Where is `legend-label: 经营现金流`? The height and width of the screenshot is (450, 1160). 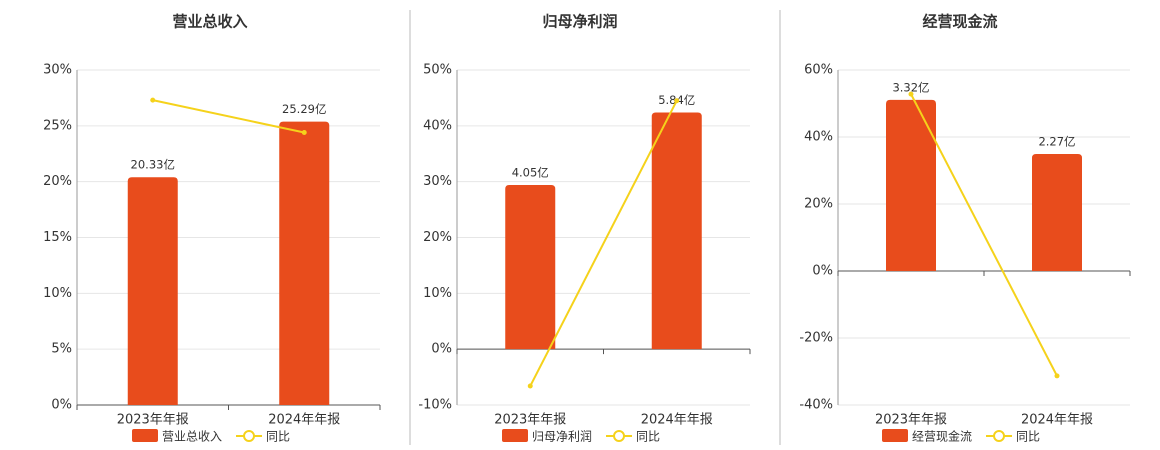 legend-label: 经营现金流 is located at coordinates (942, 436).